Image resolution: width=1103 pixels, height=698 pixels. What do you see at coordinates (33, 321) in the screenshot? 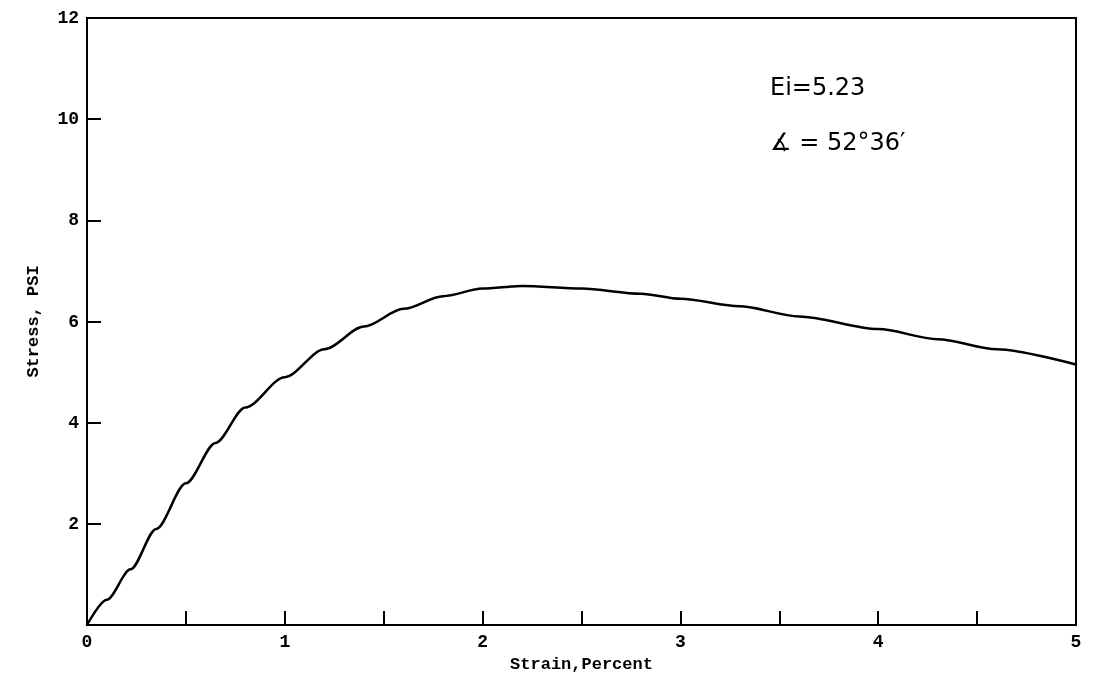
I see `y-axis-title: Stress, PSI` at bounding box center [33, 321].